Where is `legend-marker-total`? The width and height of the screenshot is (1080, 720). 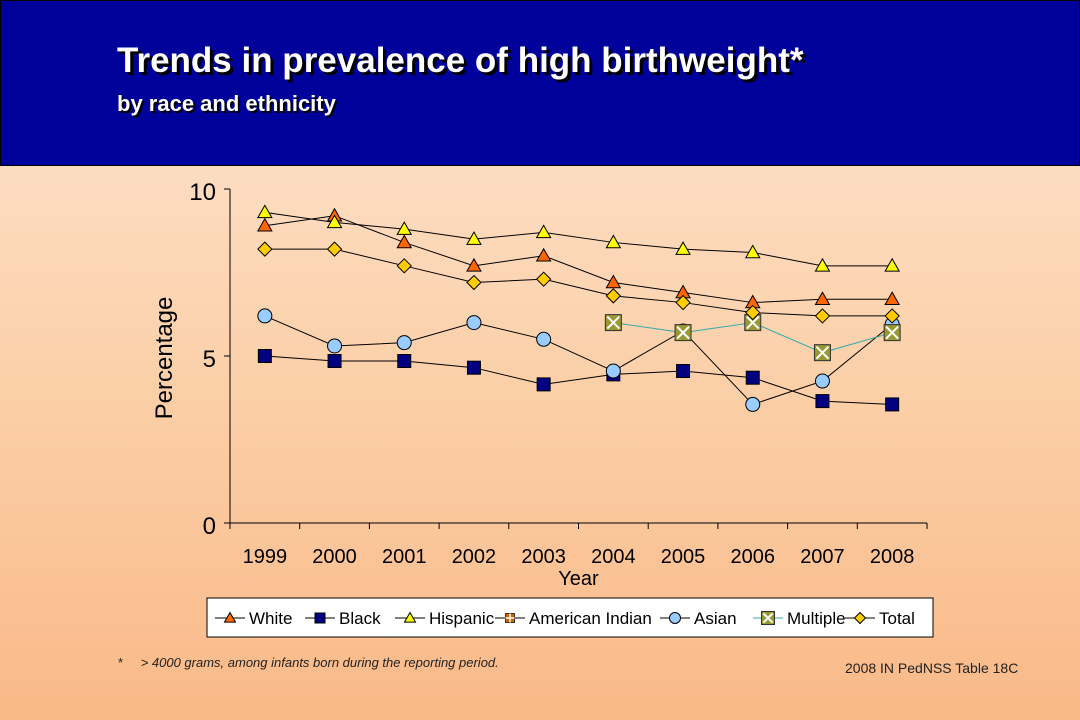 legend-marker-total is located at coordinates (860, 618).